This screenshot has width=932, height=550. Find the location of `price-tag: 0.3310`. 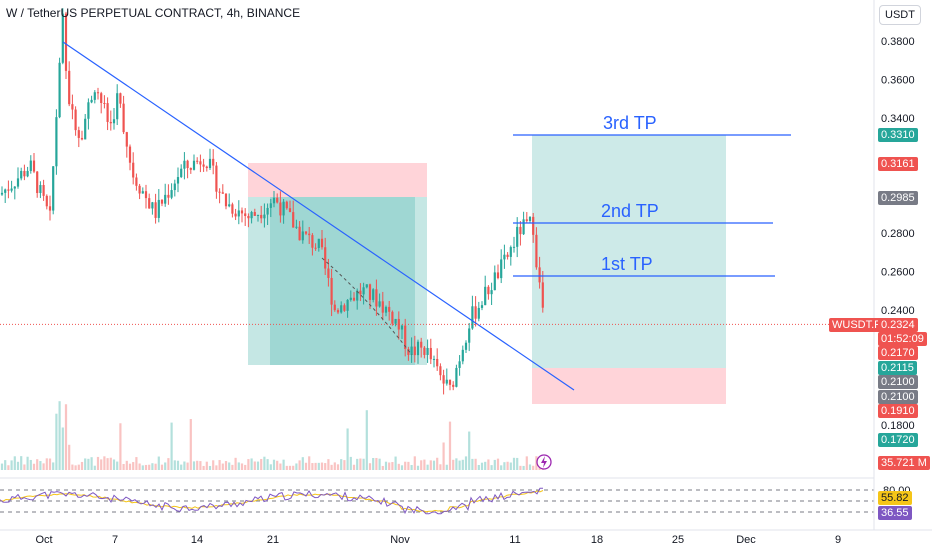

price-tag: 0.3310 is located at coordinates (898, 135).